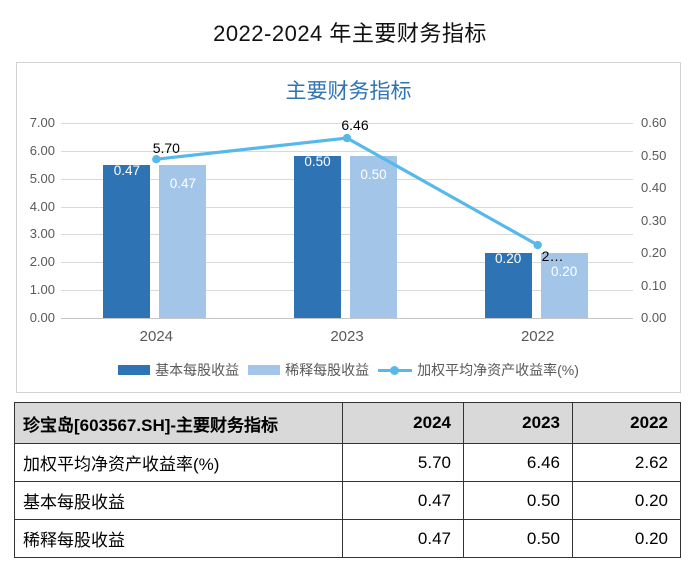  Describe the element at coordinates (403, 462) in the screenshot. I see `metric-value-cell: 5.70` at that location.